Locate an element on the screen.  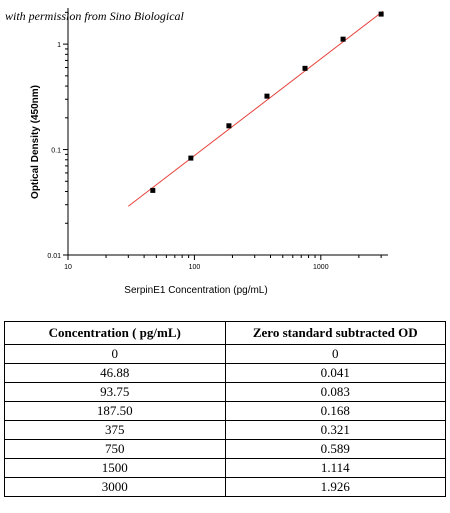
od-cell: 0.041 is located at coordinates (335, 373).